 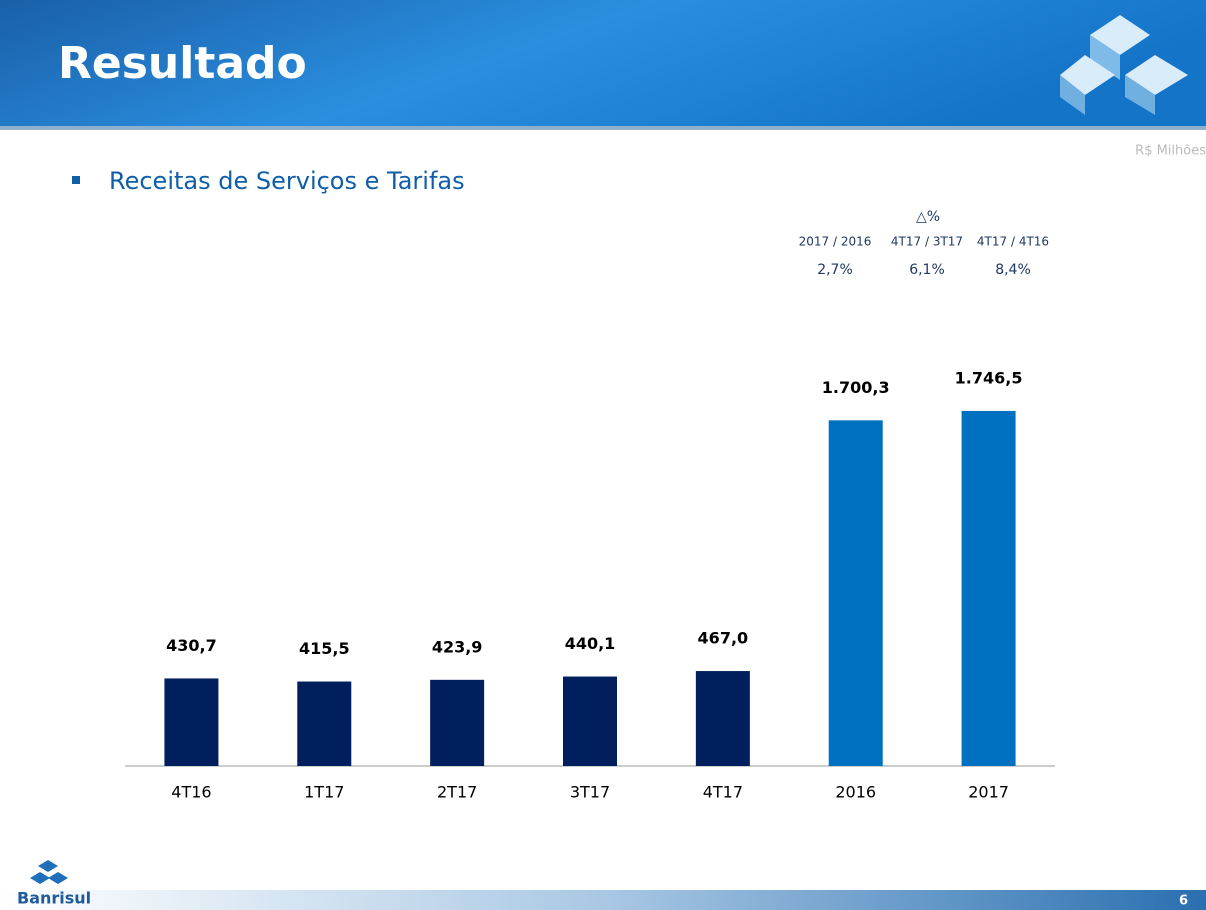 What do you see at coordinates (835, 270) in the screenshot?
I see `variation-value: 2,7%` at bounding box center [835, 270].